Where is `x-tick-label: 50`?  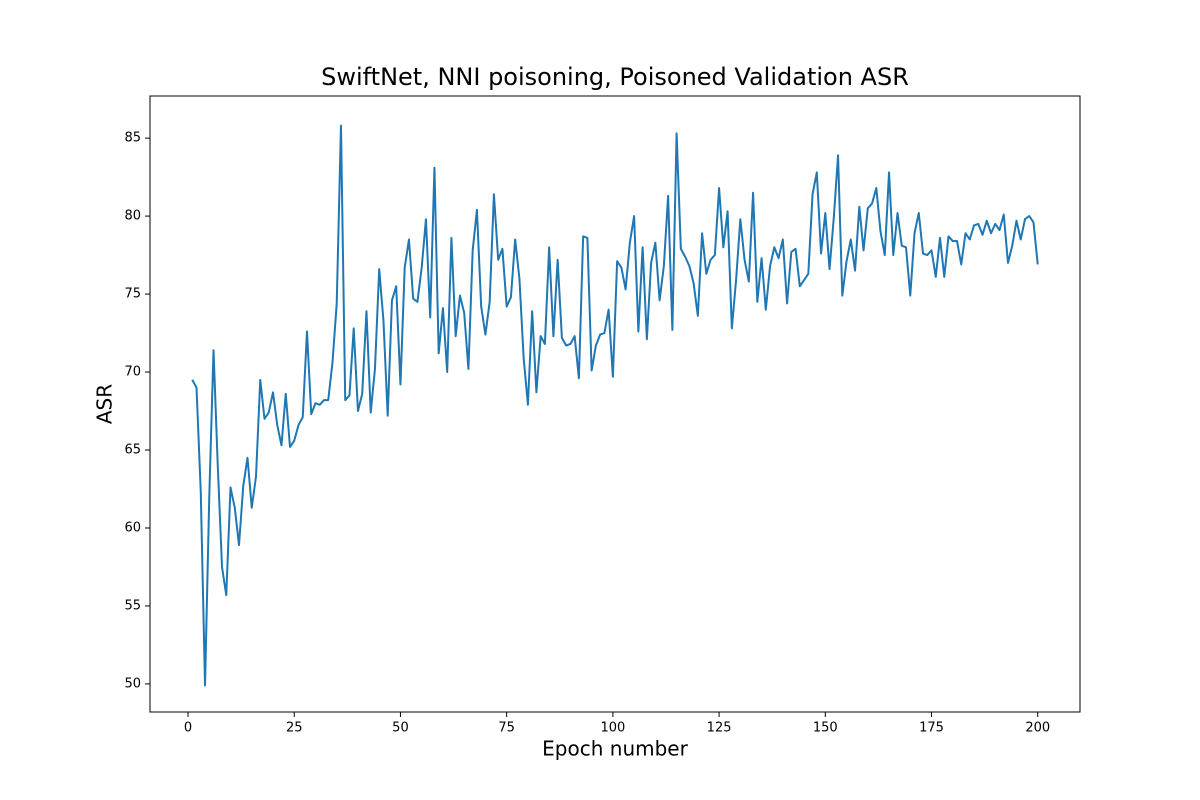 x-tick-label: 50 is located at coordinates (400, 728).